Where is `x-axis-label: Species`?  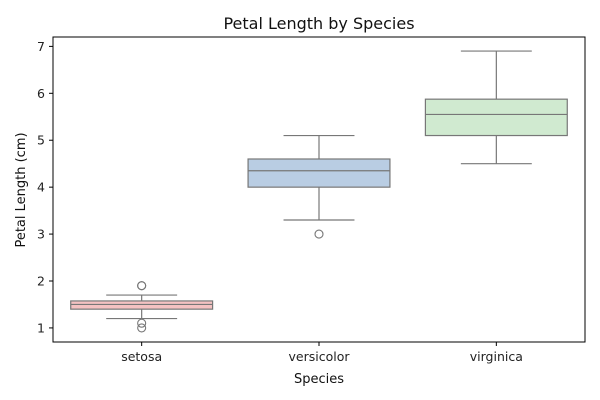
x-axis-label: Species is located at coordinates (319, 379).